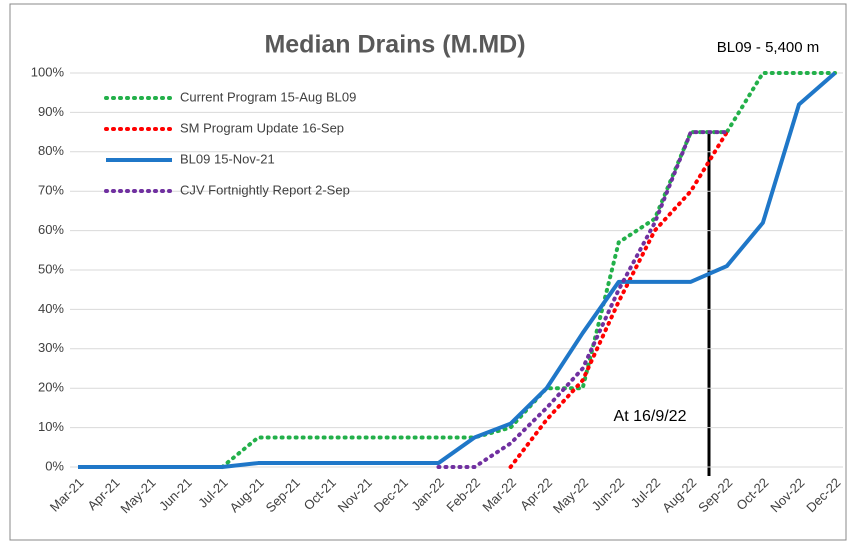 The width and height of the screenshot is (852, 544). What do you see at coordinates (268, 96) in the screenshot?
I see `legend-label: Current Program 15-Aug BL09` at bounding box center [268, 96].